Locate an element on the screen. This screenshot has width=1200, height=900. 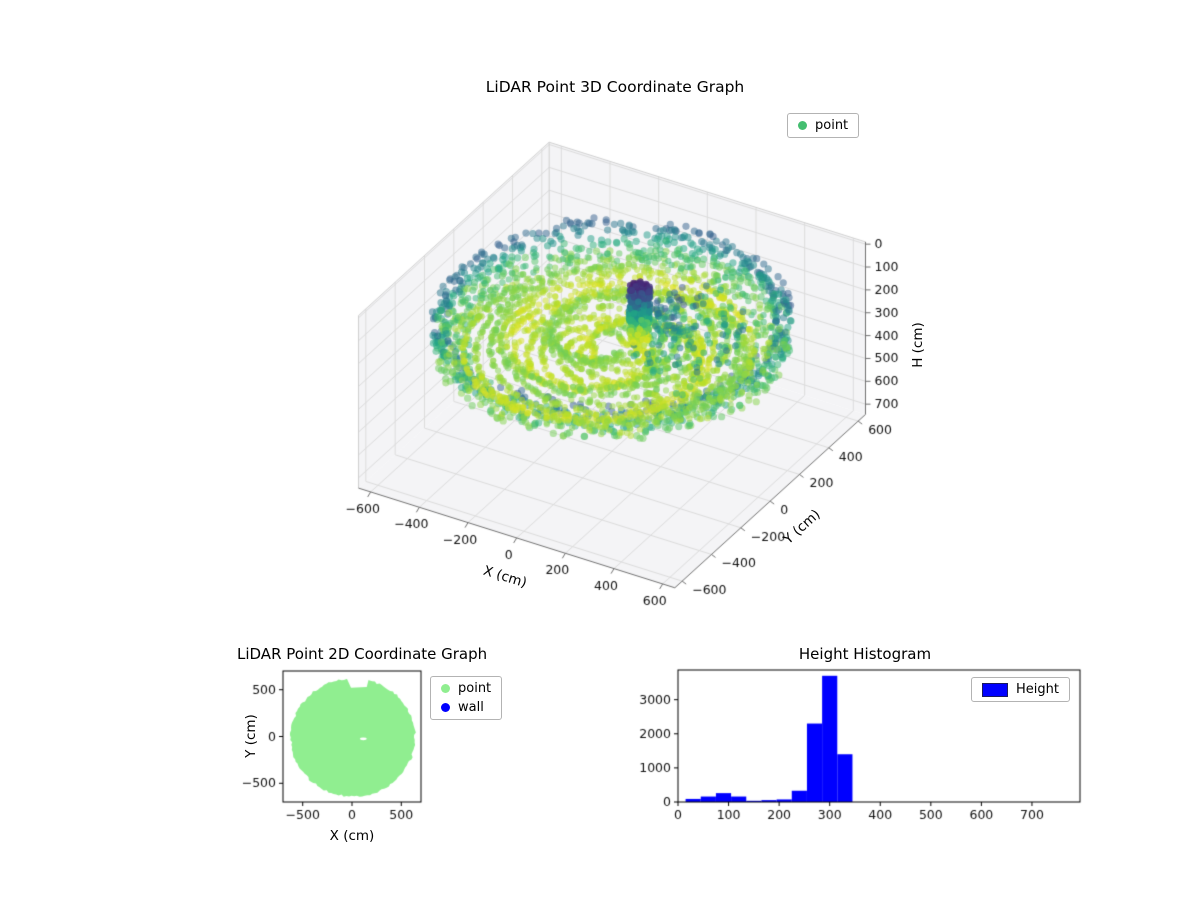
scatter2d-xlabel: X (cm) is located at coordinates (352, 836).